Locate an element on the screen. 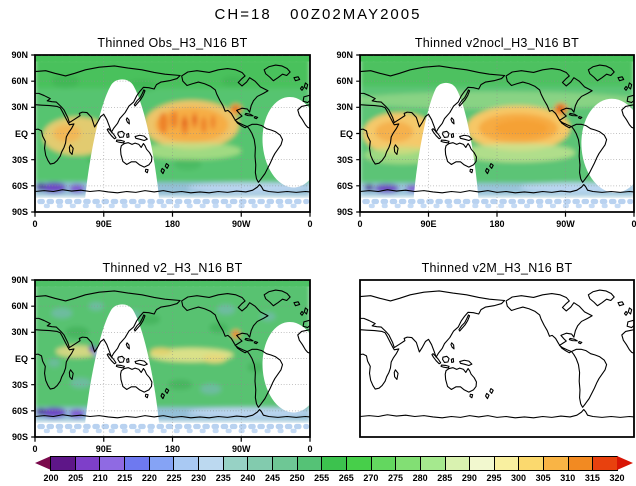 Image resolution: width=636 pixels, height=486 pixels. figure-title: CH=18 00Z02MAY2005 is located at coordinates (318, 14).